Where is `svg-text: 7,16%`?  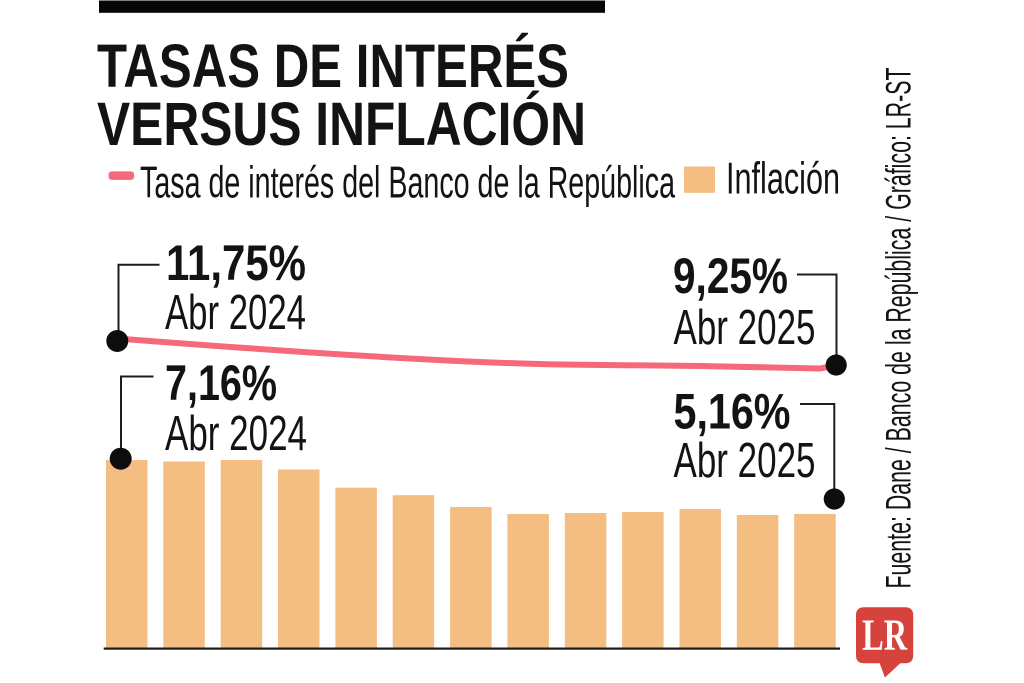
svg-text: 7,16% is located at coordinates (221, 383).